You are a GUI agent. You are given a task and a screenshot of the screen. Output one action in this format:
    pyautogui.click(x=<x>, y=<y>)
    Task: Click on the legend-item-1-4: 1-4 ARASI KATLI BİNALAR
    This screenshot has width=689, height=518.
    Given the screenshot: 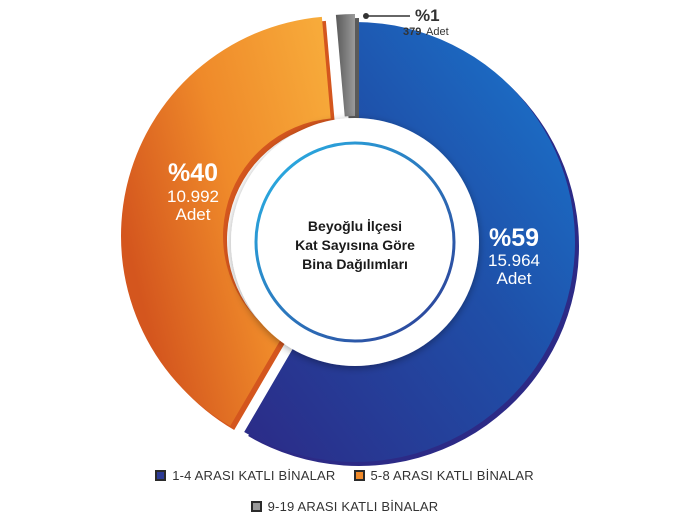 What is the action you would take?
    pyautogui.click(x=245, y=475)
    